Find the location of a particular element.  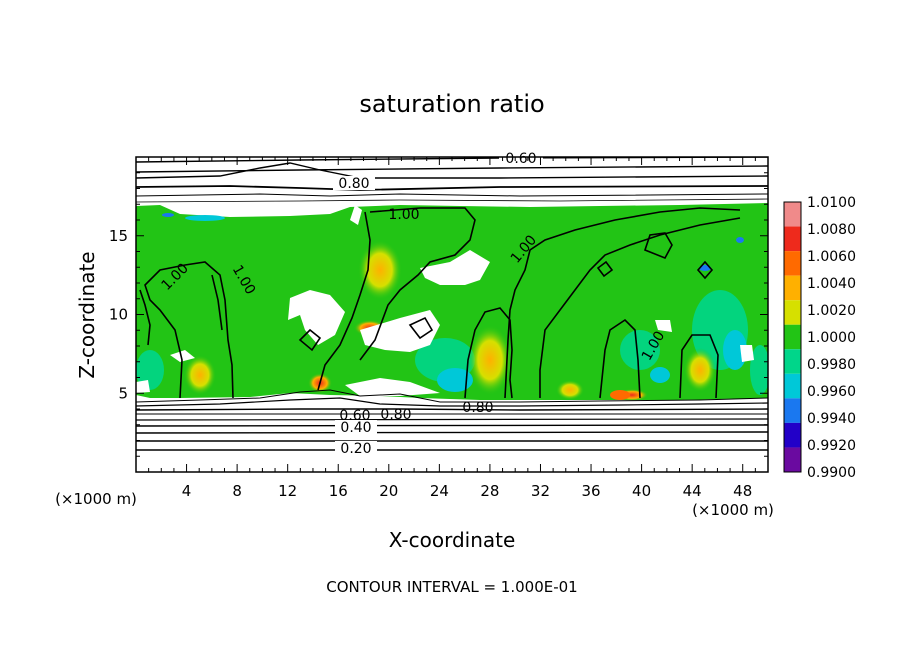

colorbar-label: 1.0020 is located at coordinates (831, 311).